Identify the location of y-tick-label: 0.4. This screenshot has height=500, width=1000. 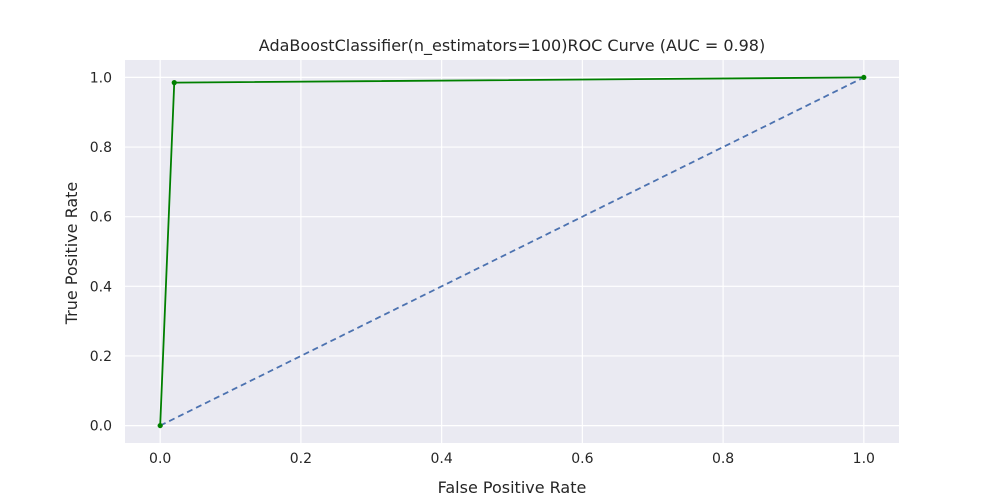
(101, 287).